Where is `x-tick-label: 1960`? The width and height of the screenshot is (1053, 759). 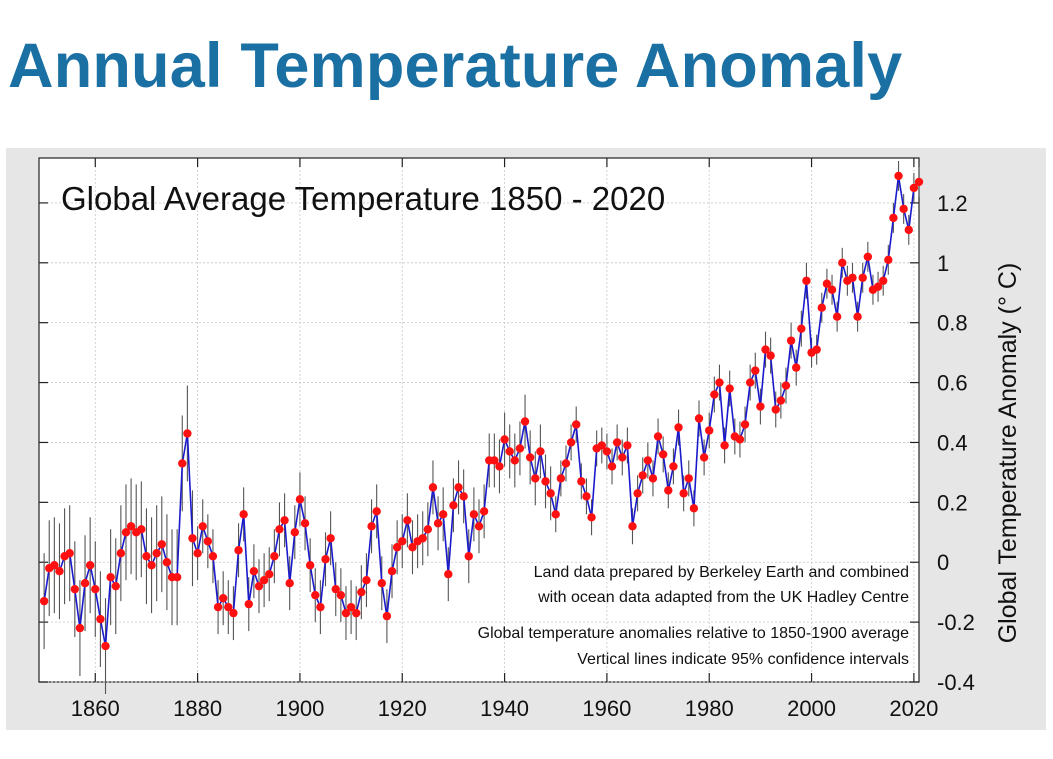
x-tick-label: 1960 is located at coordinates (606, 708).